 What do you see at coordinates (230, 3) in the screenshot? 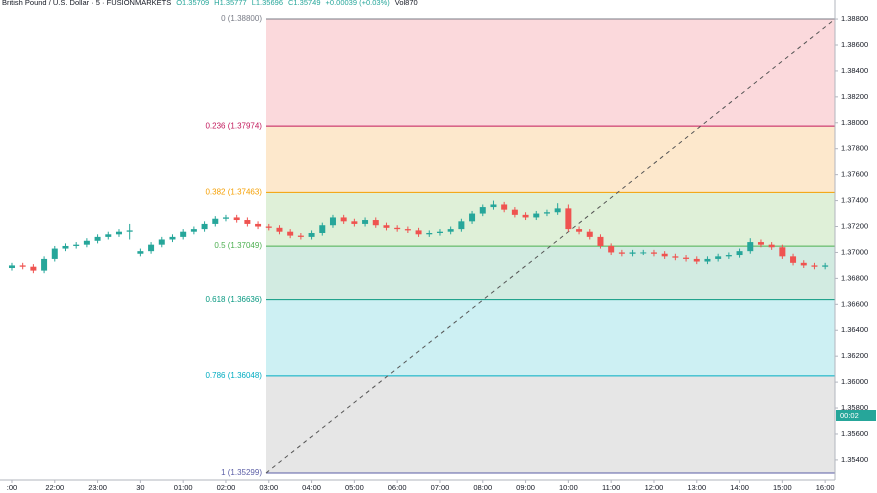
I see `ohlc-value: H1.35777` at bounding box center [230, 3].